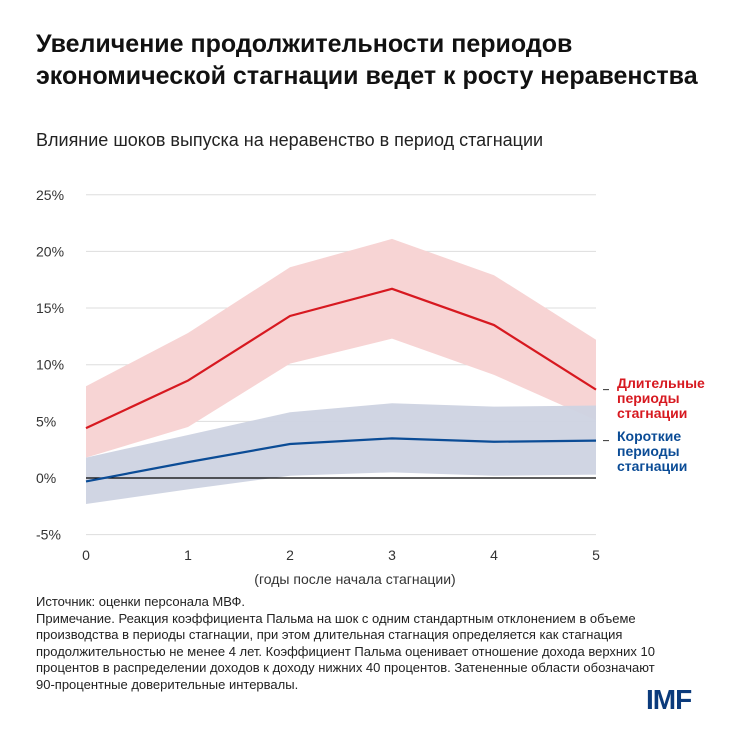  I want to click on x-tick-label: 1, so click(188, 555).